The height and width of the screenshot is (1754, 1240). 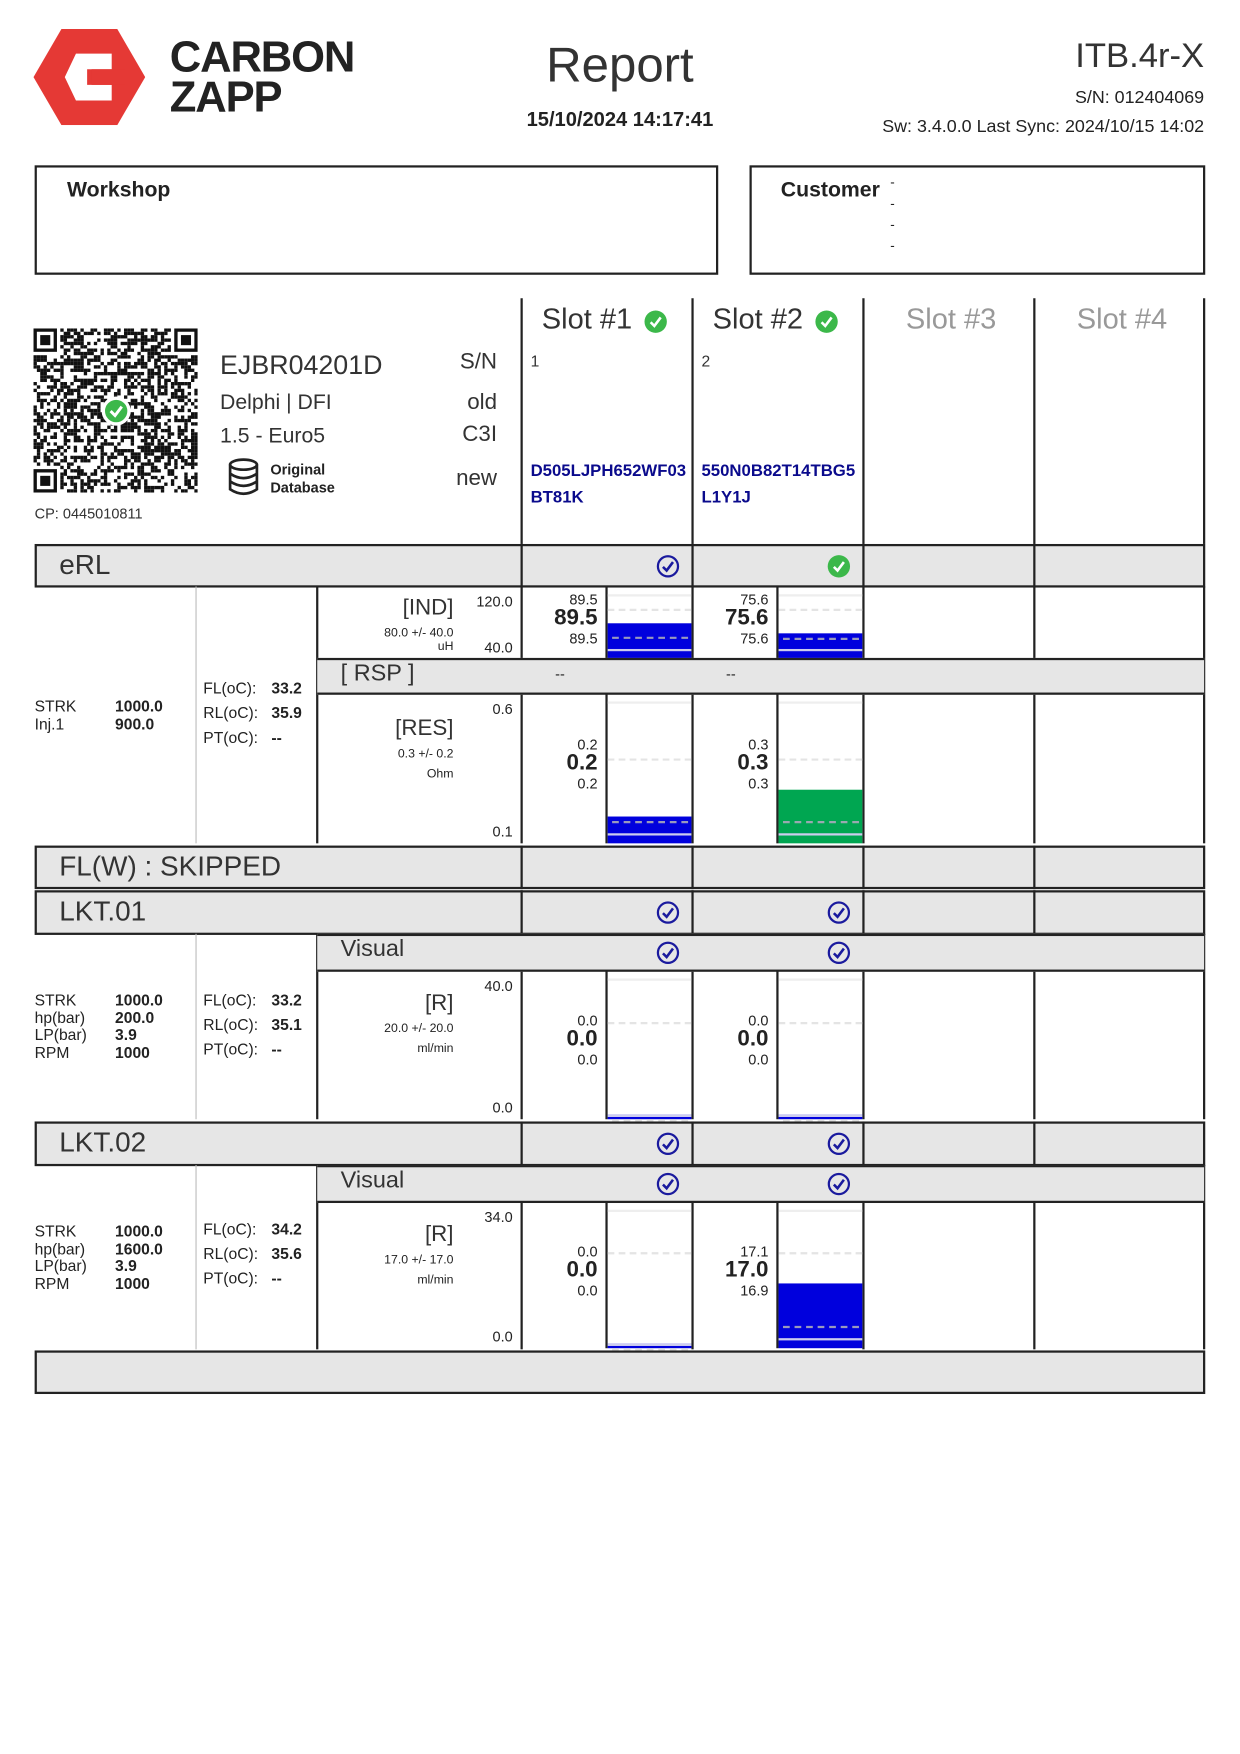 What do you see at coordinates (587, 783) in the screenshot?
I see `result-min-reading: 0.2` at bounding box center [587, 783].